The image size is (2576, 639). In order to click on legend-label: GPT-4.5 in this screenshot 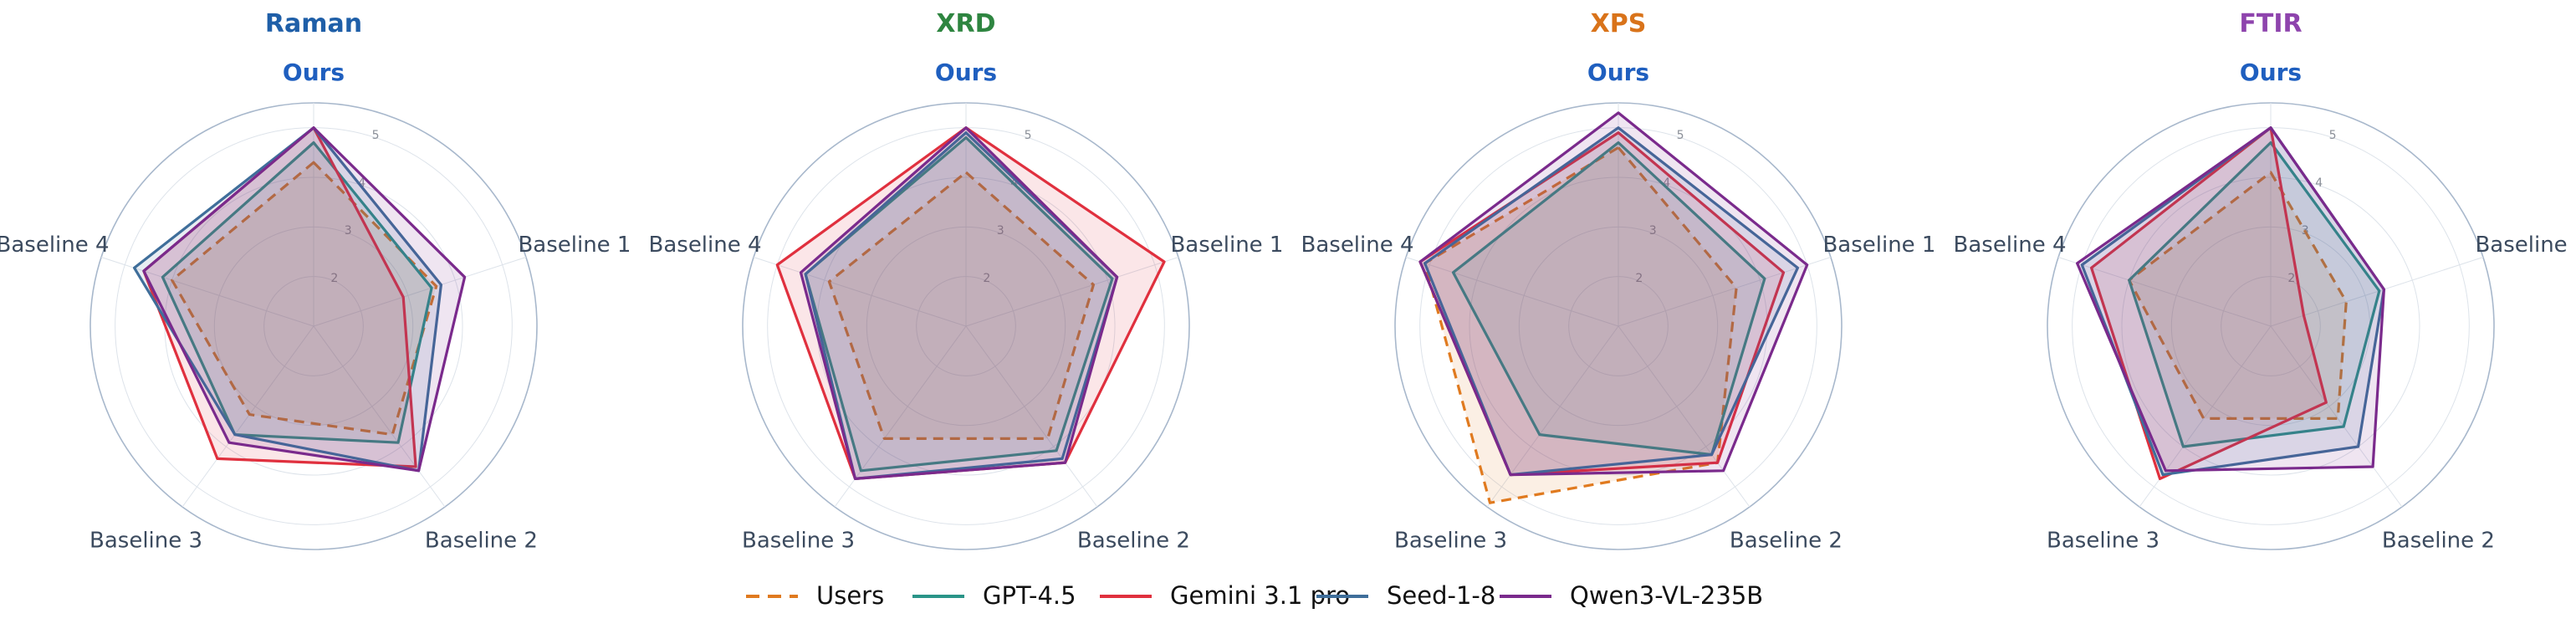, I will do `click(1029, 595)`.